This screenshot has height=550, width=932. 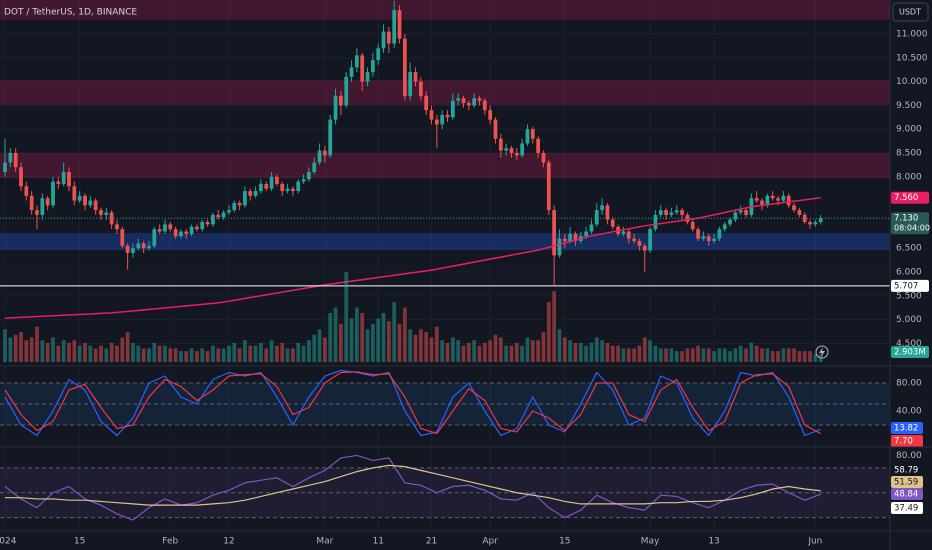 I want to click on y-tick-label: 80.00, so click(x=909, y=456).